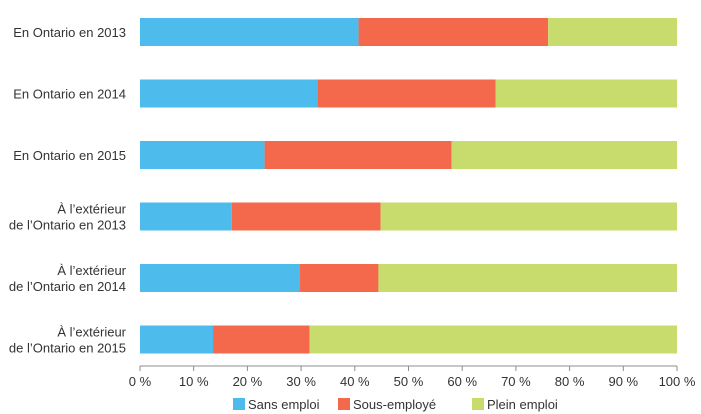 This screenshot has height=414, width=701. Describe the element at coordinates (355, 381) in the screenshot. I see `x-tick-label: 40 %` at that location.